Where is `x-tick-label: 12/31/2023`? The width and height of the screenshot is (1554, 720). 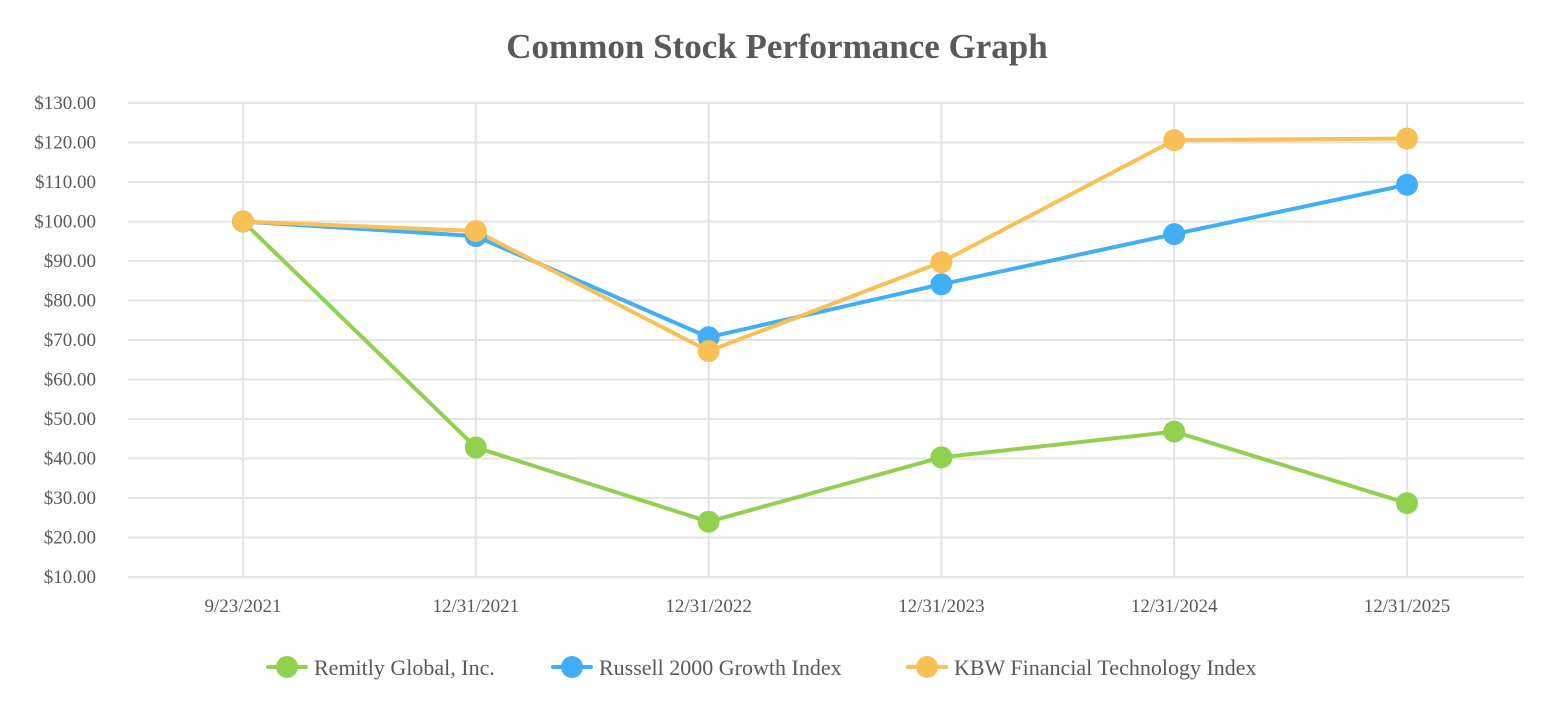 x-tick-label: 12/31/2023 is located at coordinates (941, 606).